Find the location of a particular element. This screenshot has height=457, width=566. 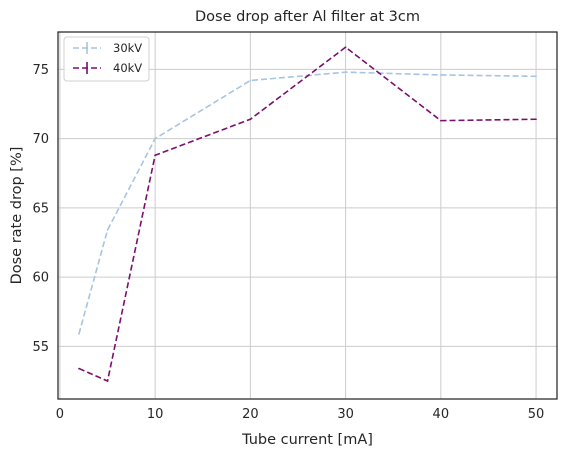

y-tick-label: 70 is located at coordinates (40, 139).